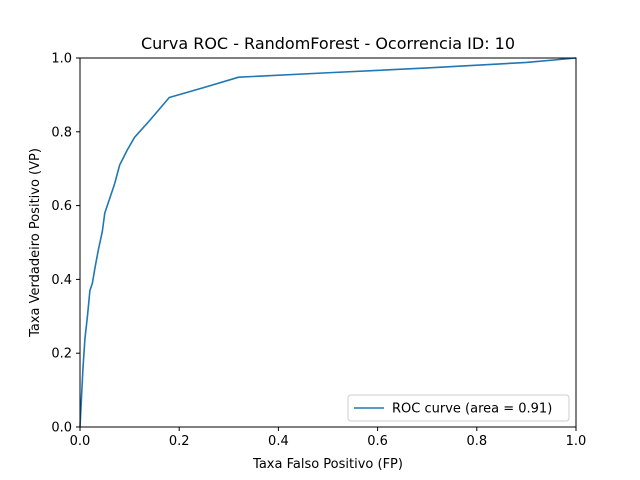 The width and height of the screenshot is (640, 480). Describe the element at coordinates (80, 441) in the screenshot. I see `x-tick-label: 0.0` at that location.